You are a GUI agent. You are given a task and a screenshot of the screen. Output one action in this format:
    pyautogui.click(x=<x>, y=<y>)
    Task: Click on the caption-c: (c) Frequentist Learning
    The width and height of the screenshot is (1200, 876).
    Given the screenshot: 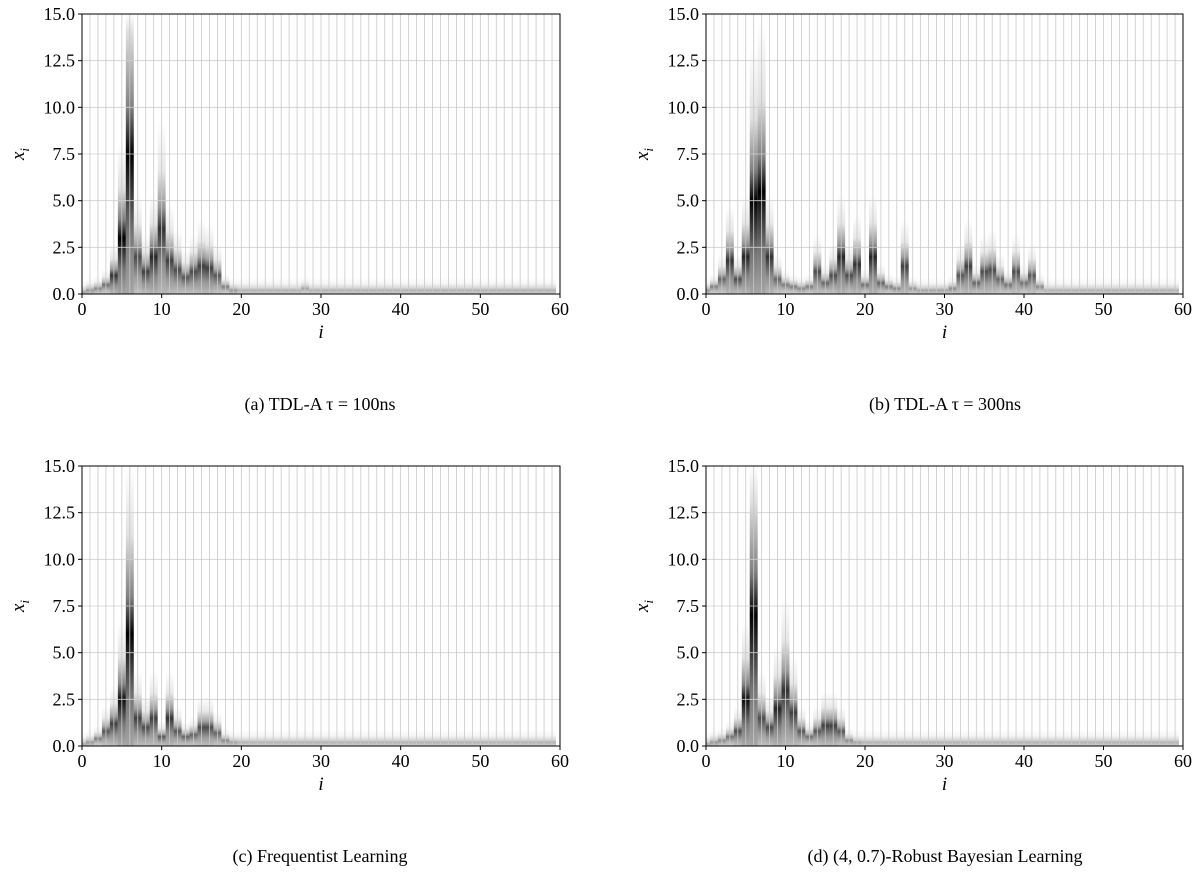 What is the action you would take?
    pyautogui.click(x=320, y=856)
    